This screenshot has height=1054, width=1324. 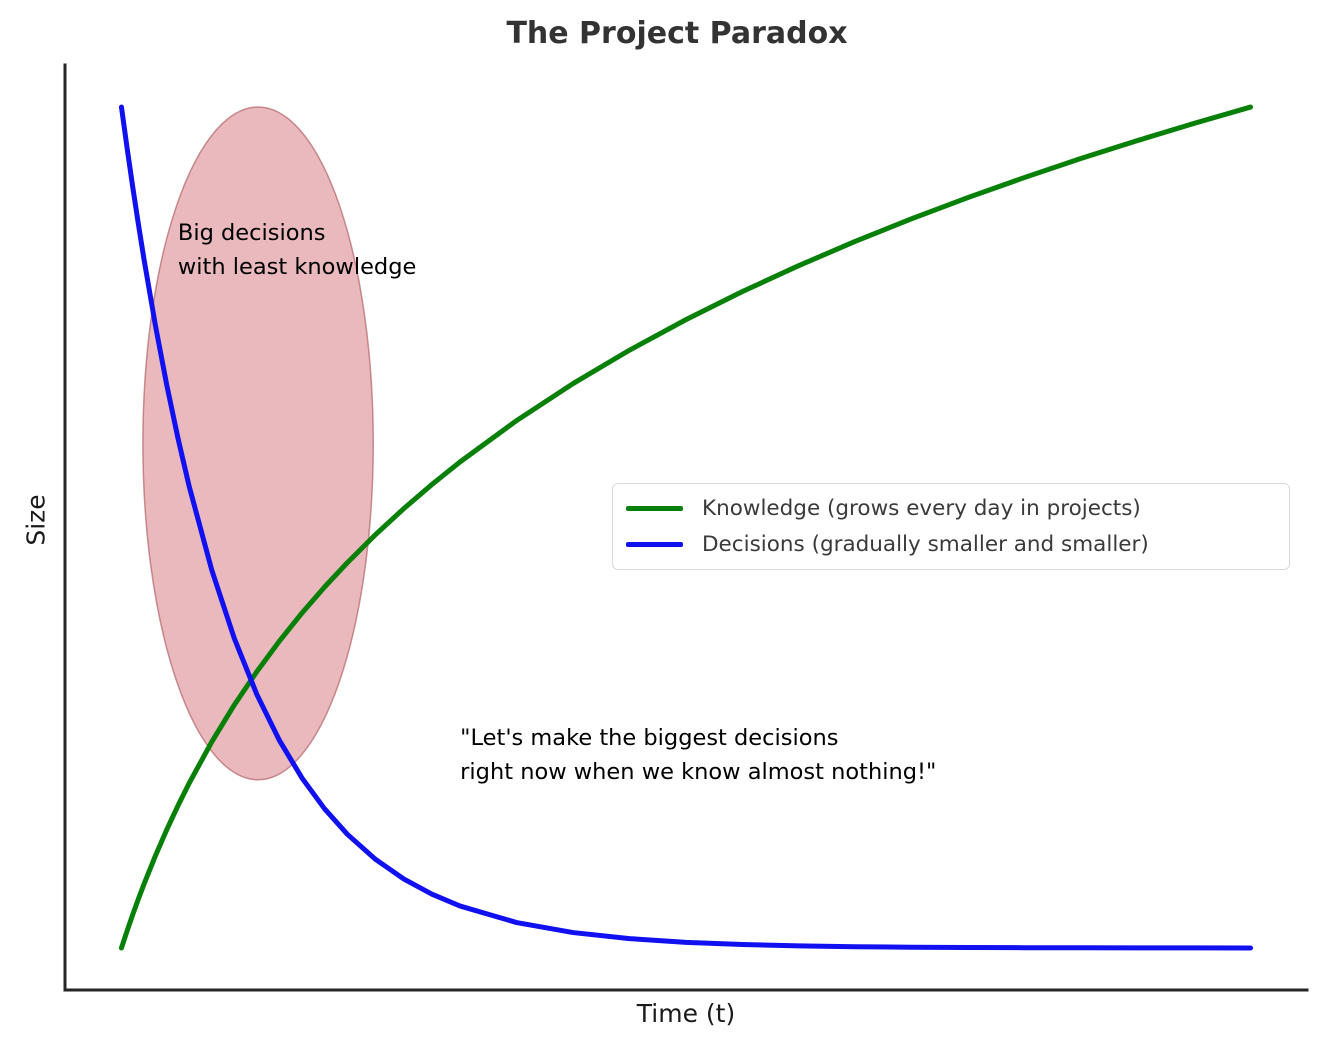 I want to click on y-axis-label: Size, so click(x=36, y=520).